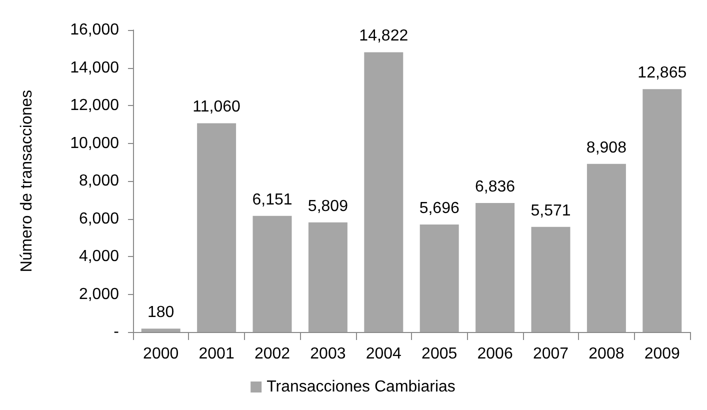  What do you see at coordinates (550, 211) in the screenshot?
I see `data-label: 5,571` at bounding box center [550, 211].